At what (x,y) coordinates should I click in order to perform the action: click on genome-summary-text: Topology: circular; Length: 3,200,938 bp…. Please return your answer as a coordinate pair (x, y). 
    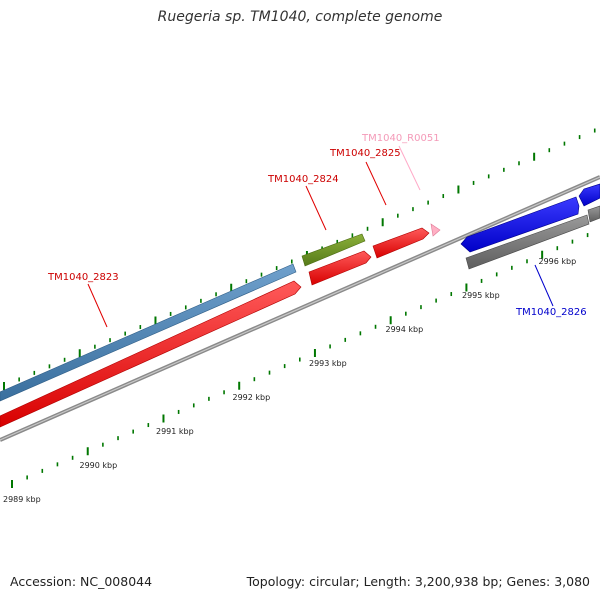
    Looking at the image, I should click on (418, 581).